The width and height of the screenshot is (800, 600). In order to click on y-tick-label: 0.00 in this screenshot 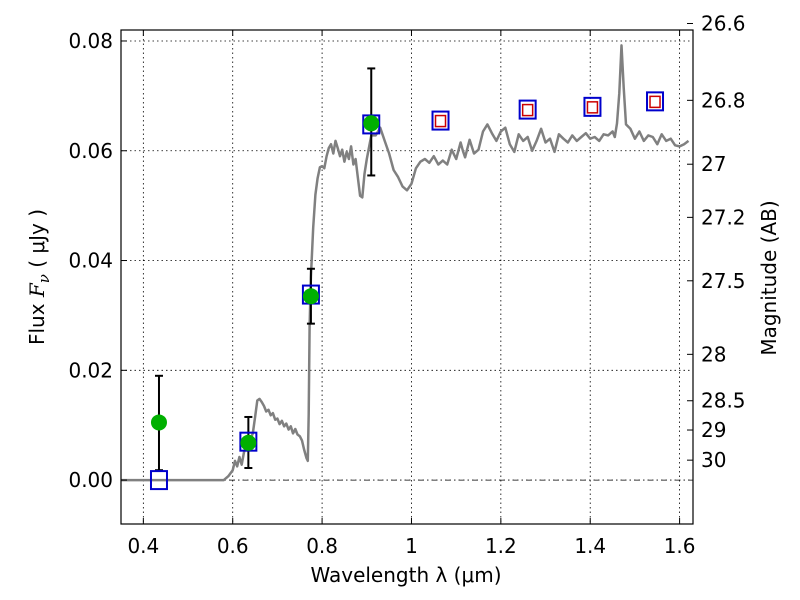, I will do `click(90, 480)`.